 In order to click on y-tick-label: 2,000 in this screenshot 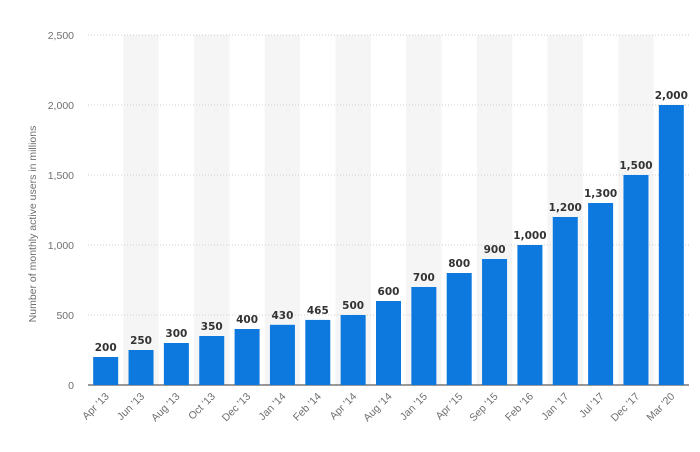, I will do `click(61, 106)`.